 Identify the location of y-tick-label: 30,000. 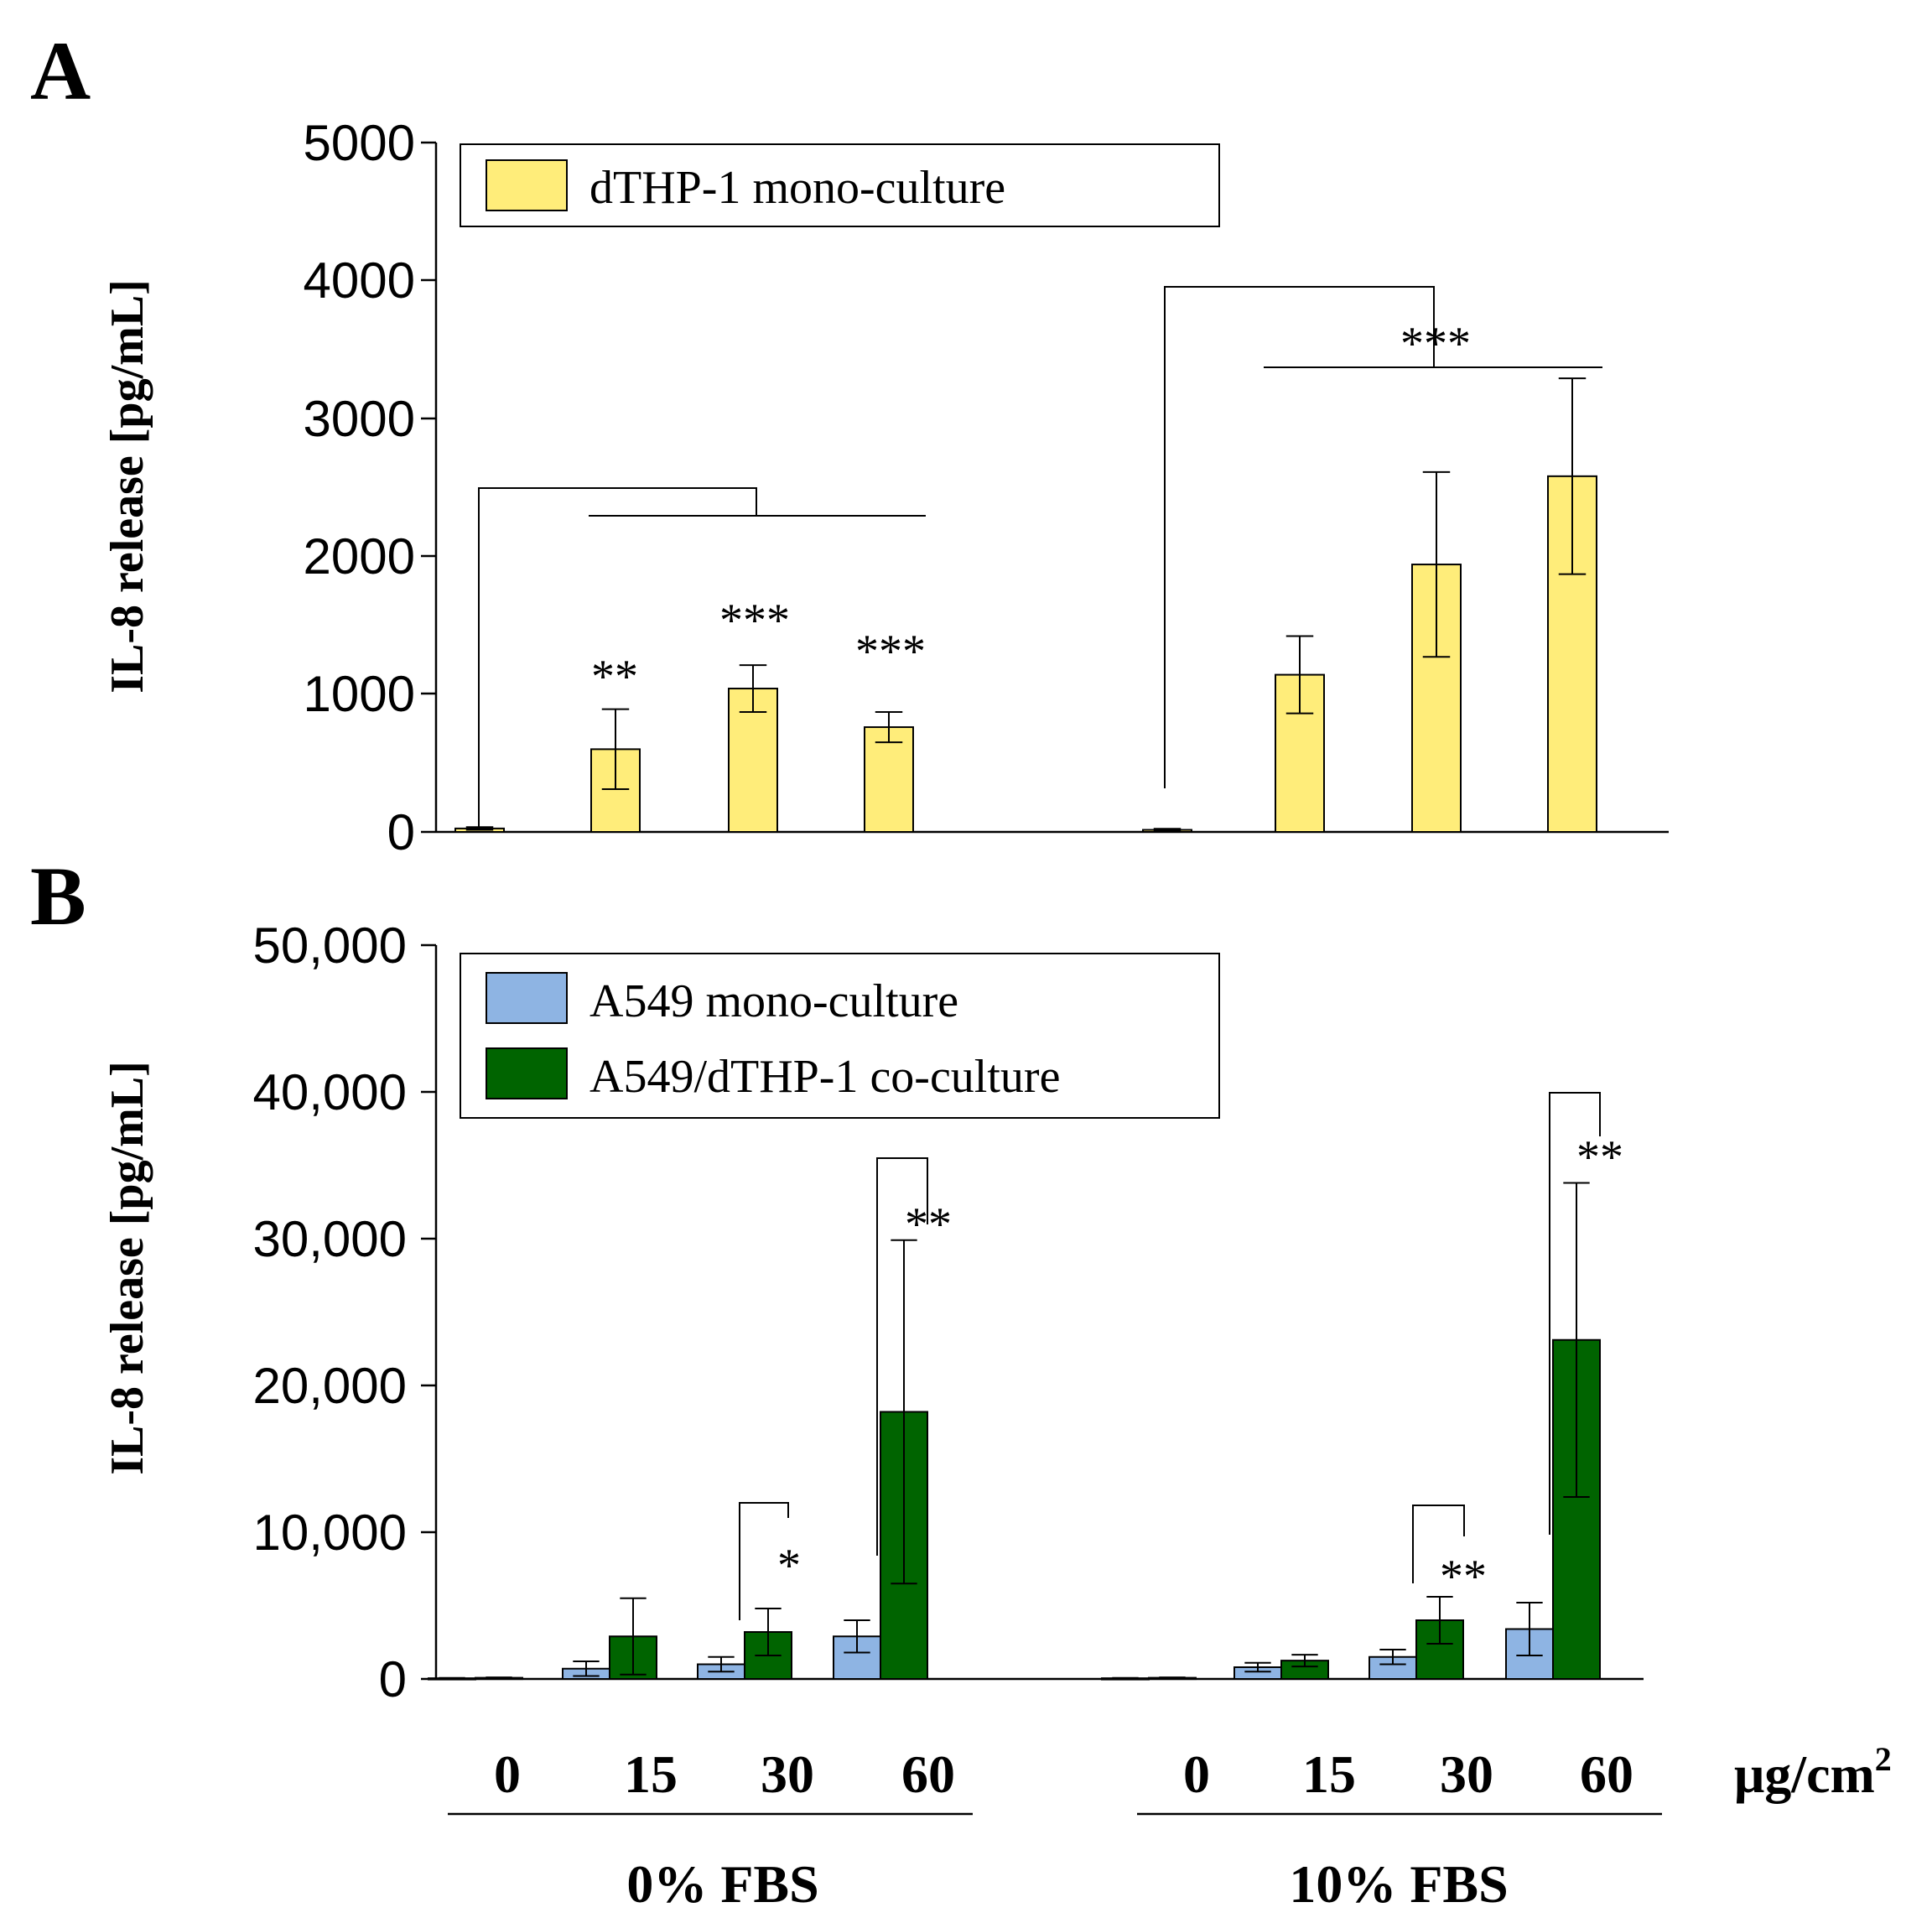
(329, 1239).